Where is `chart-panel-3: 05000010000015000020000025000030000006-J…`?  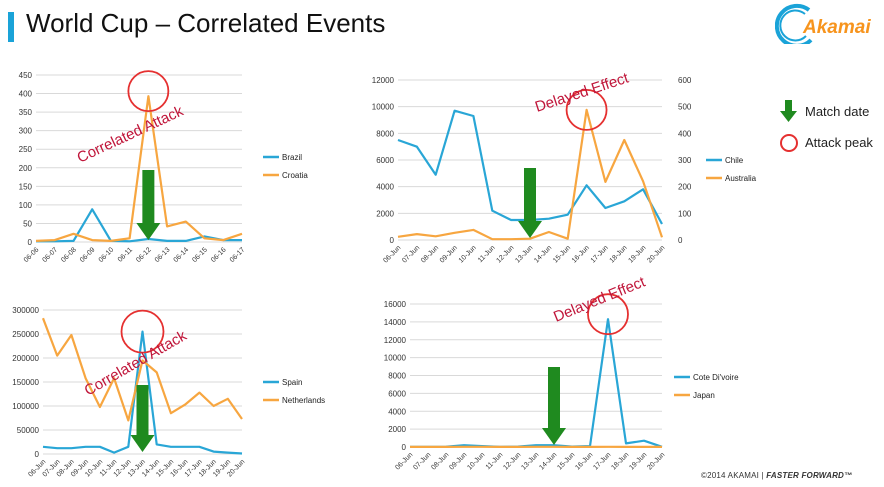
chart-panel-3: 05000010000015000020000025000030000006-J… is located at coordinates (168, 392).